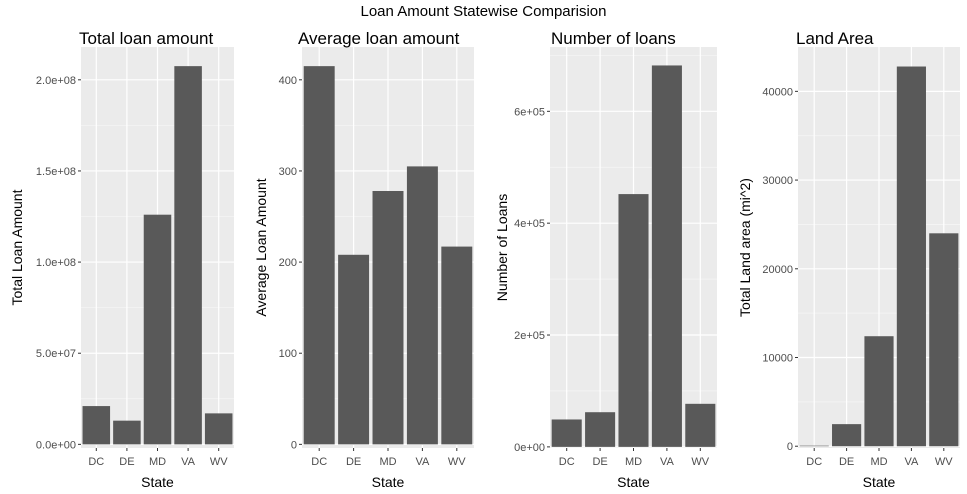 This screenshot has width=967, height=494. I want to click on y-tick-label: 30000, so click(777, 181).